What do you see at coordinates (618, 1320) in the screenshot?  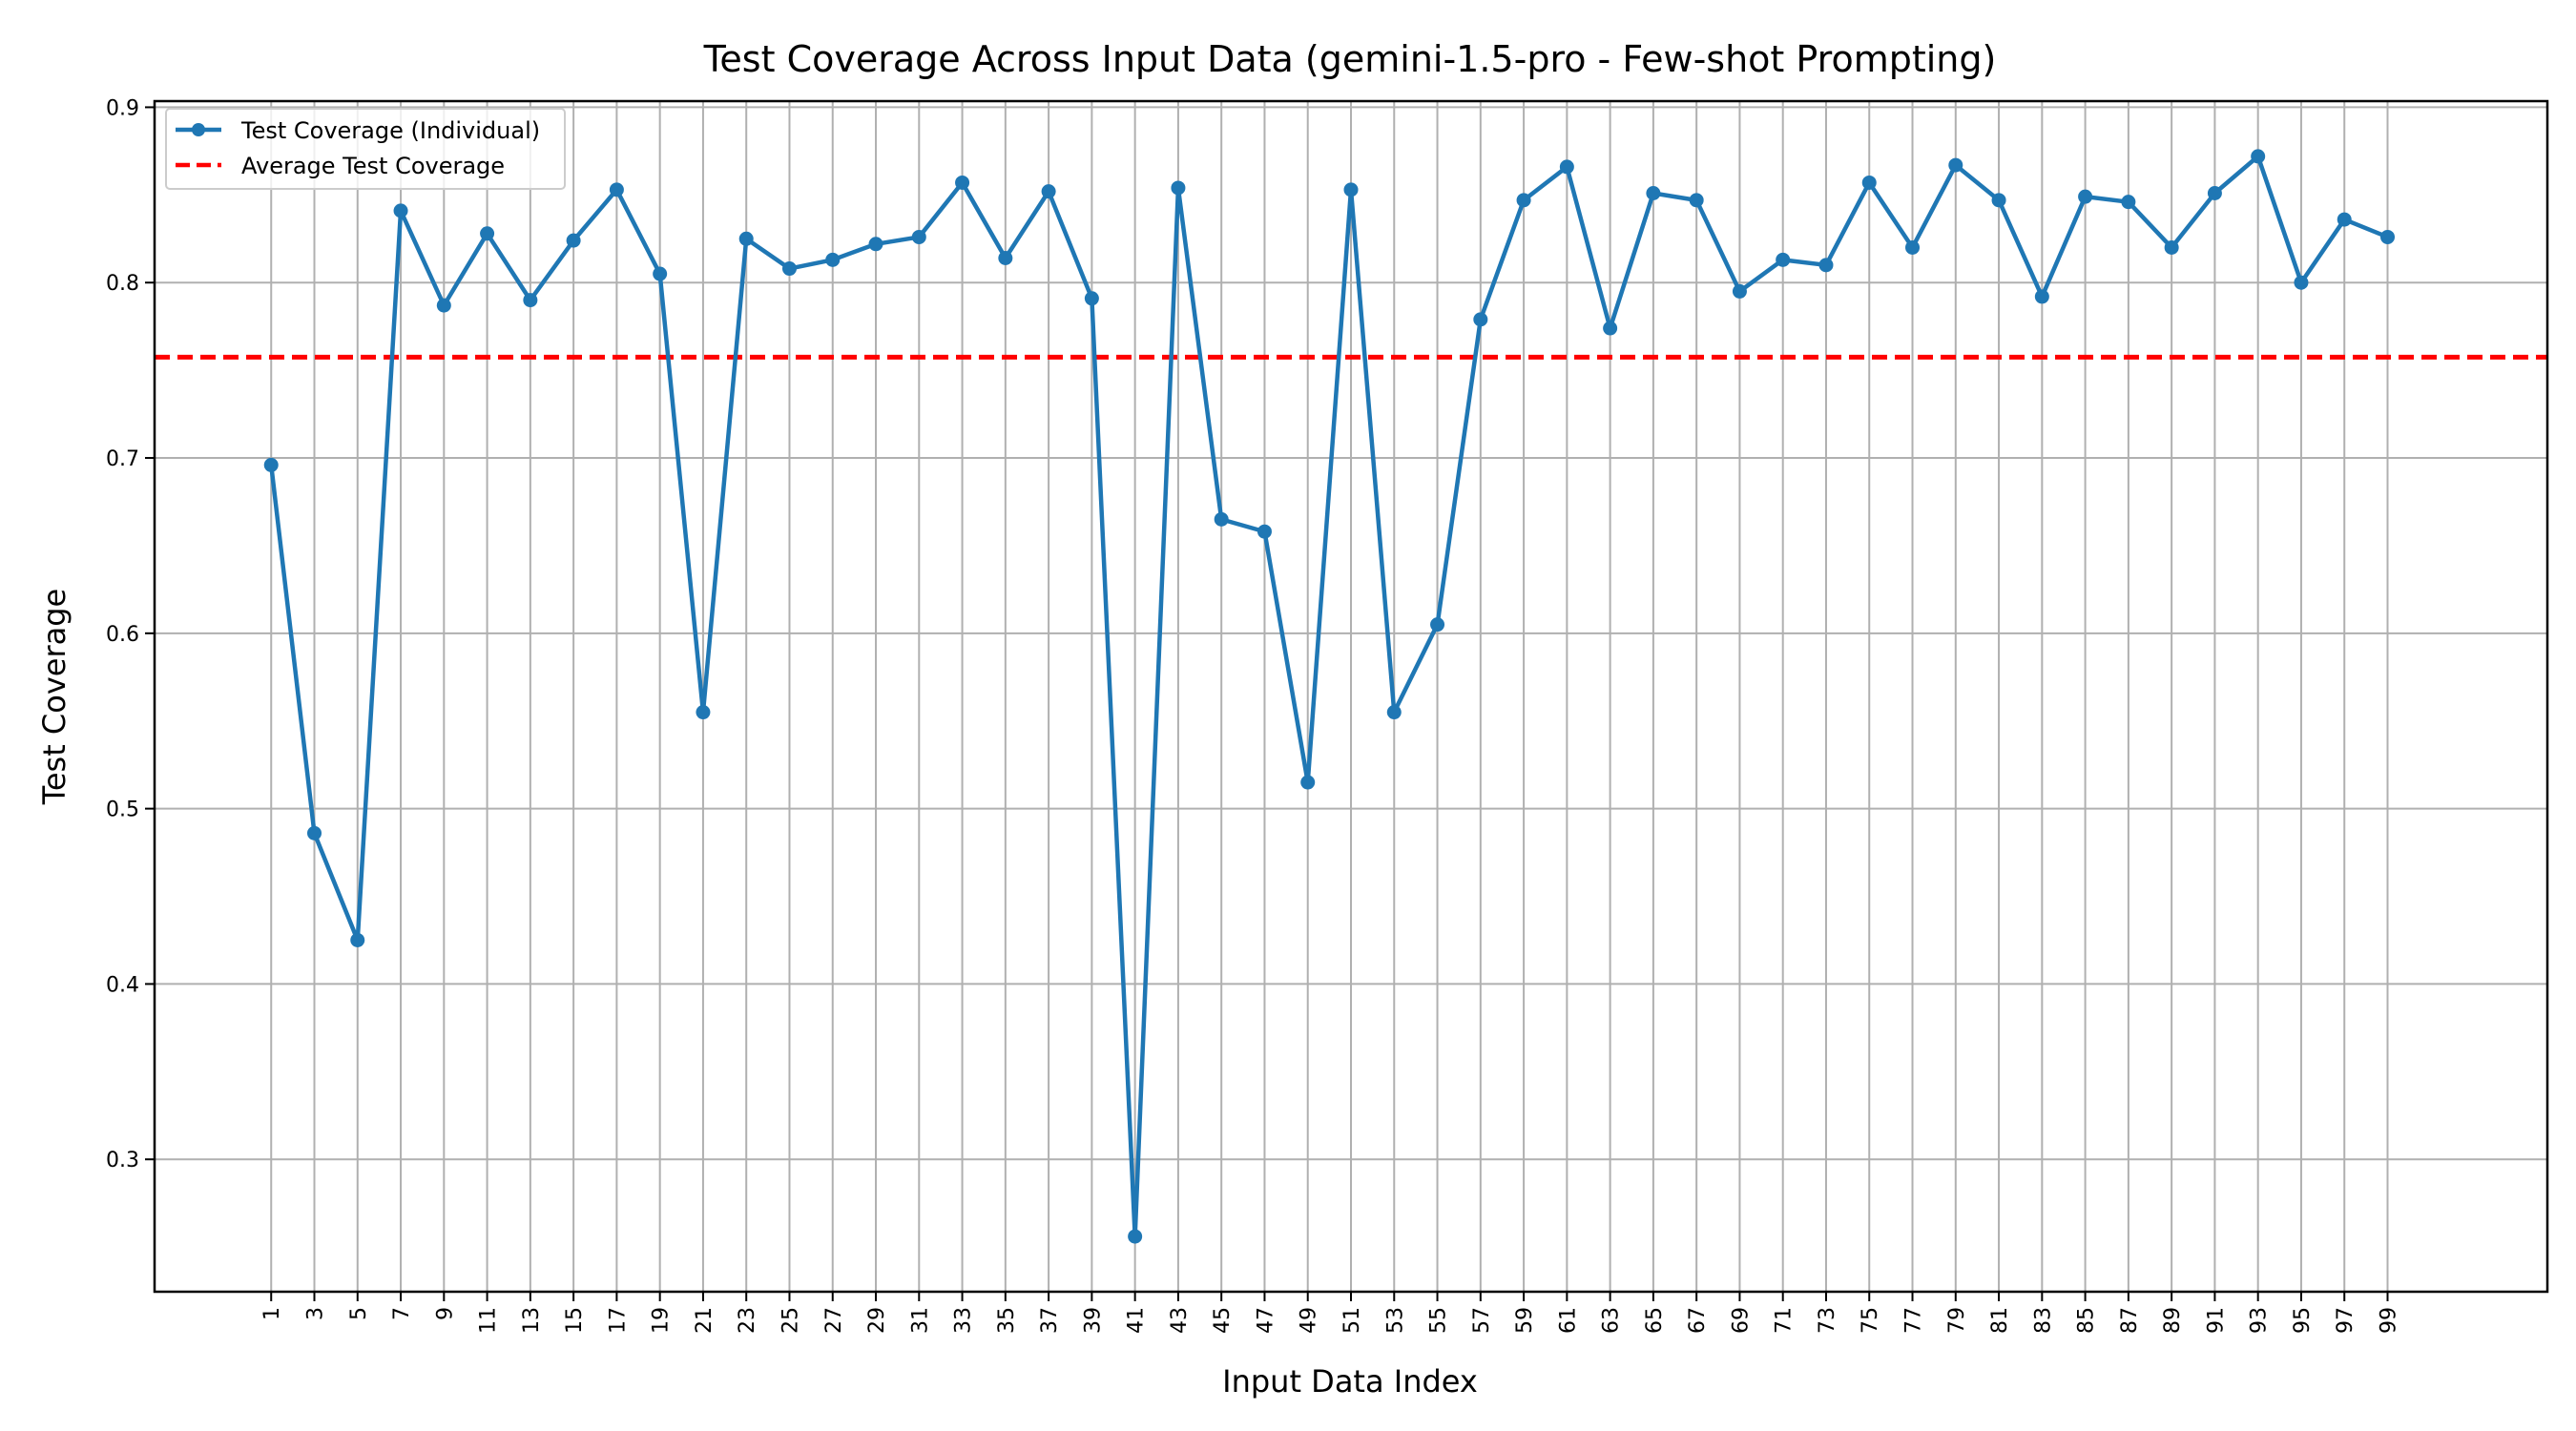 I see `x-tick-label: 17` at bounding box center [618, 1320].